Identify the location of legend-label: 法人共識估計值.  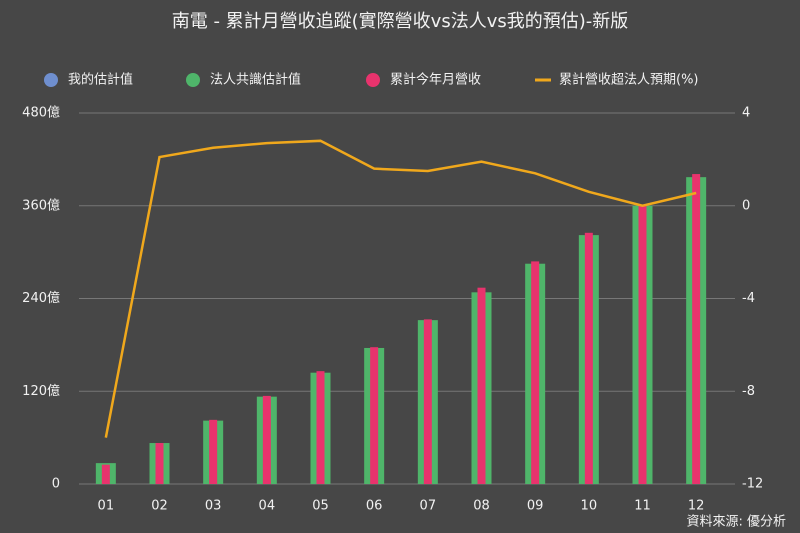
(255, 80).